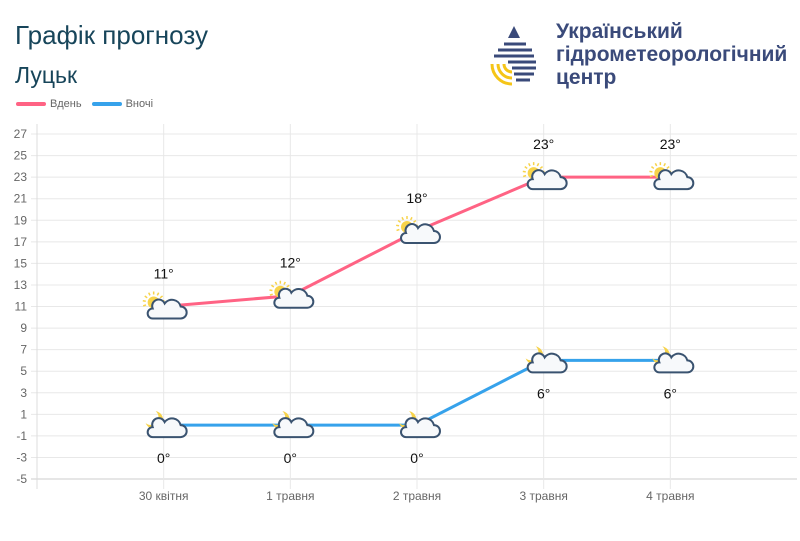 This screenshot has width=800, height=541. Describe the element at coordinates (21, 220) in the screenshot. I see `y-tick-label: 19` at that location.